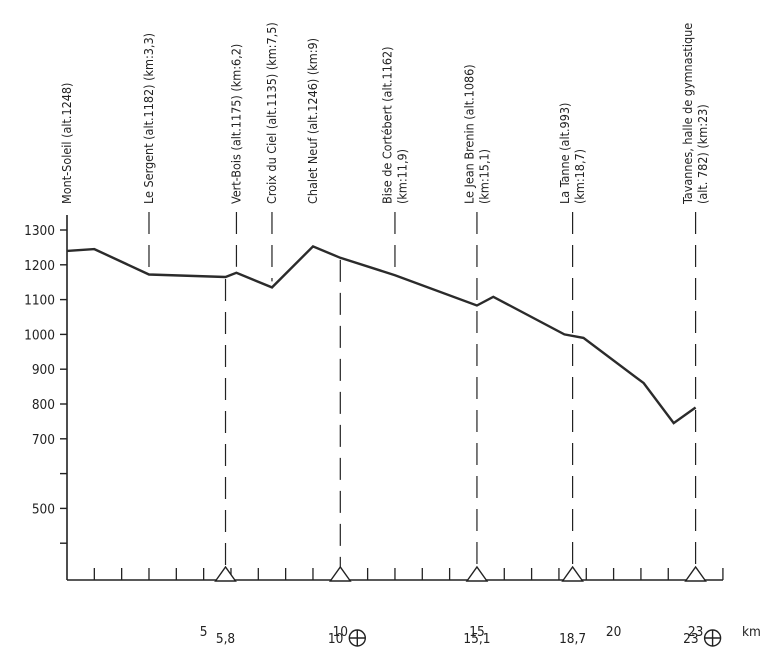 The width and height of the screenshot is (765, 653). What do you see at coordinates (579, 176) in the screenshot?
I see `waypoint-label: (km:18,7)` at bounding box center [579, 176].